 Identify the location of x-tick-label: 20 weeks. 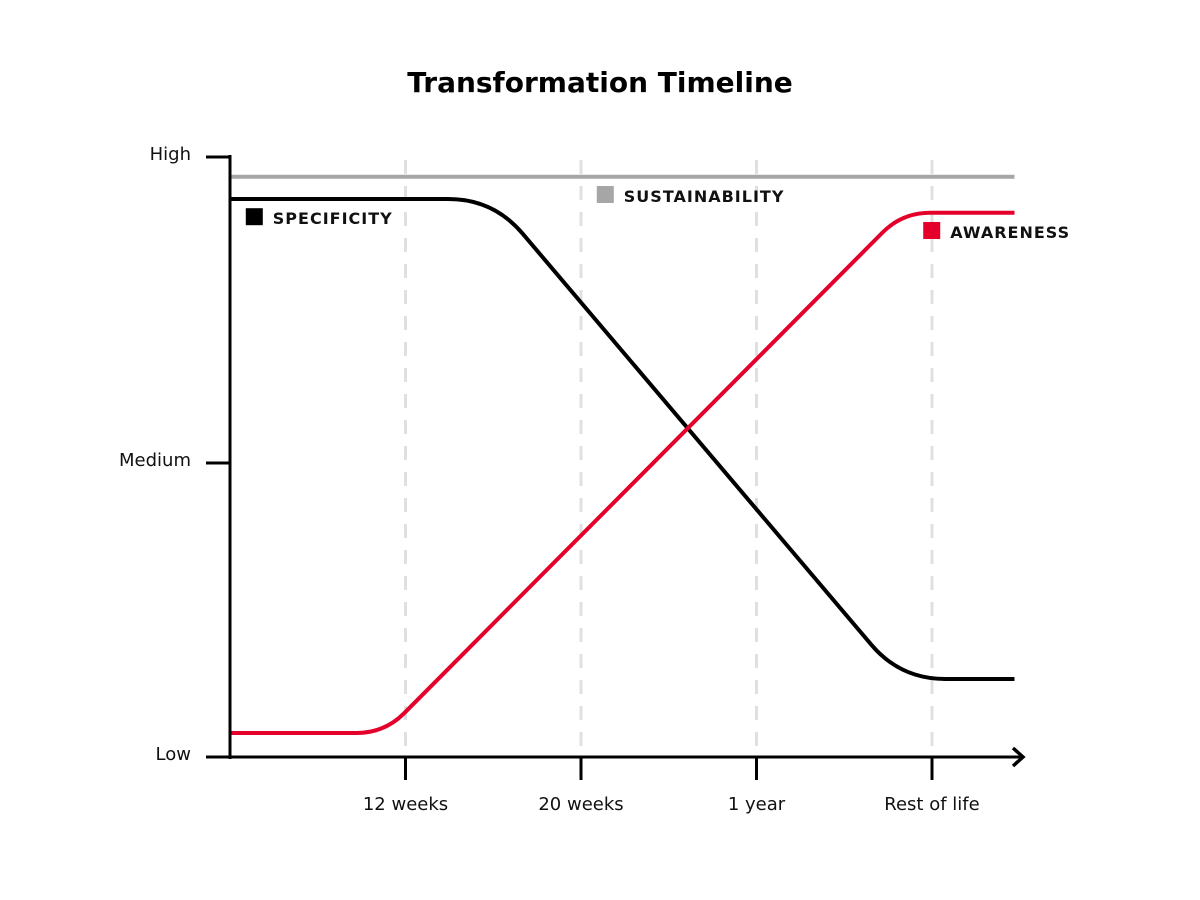
(580, 804).